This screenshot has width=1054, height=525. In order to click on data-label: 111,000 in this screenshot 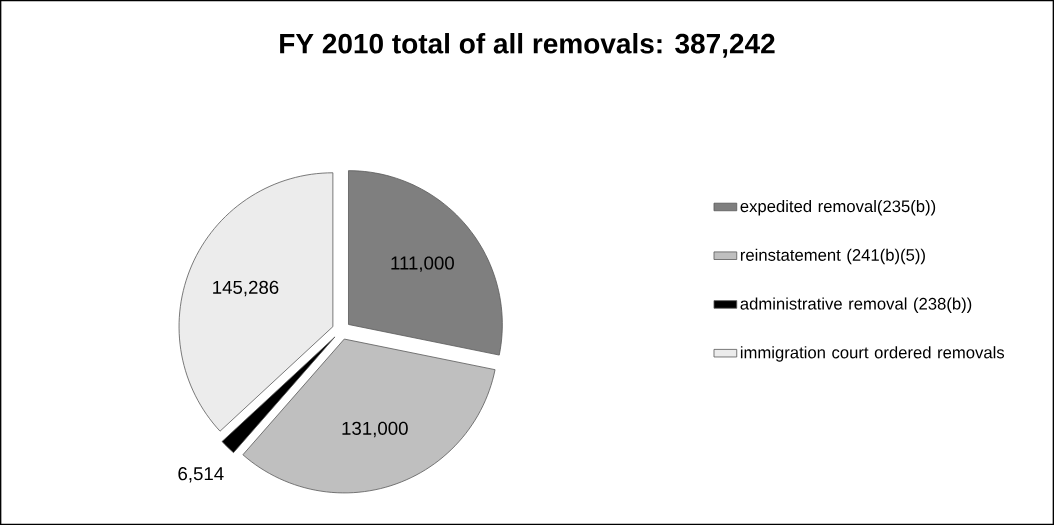, I will do `click(422, 264)`.